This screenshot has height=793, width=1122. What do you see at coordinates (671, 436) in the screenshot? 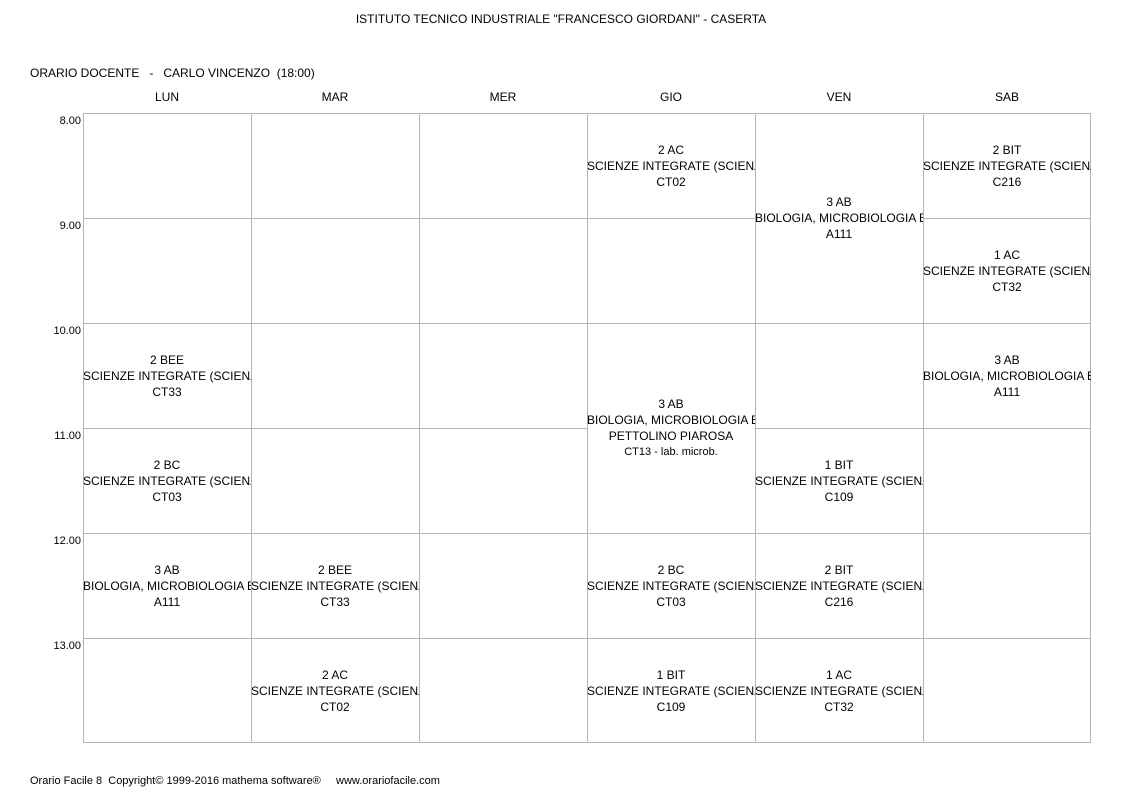
I see `lesson-teacher: PETTOLINO PIAROSA` at bounding box center [671, 436].